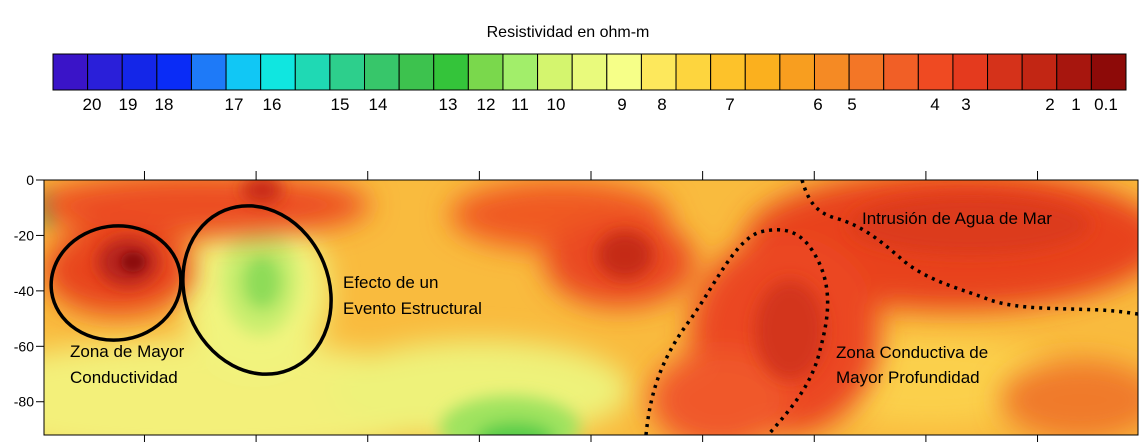 Image resolution: width=1140 pixels, height=446 pixels. I want to click on x-tick-label: 300, so click(591, 445).